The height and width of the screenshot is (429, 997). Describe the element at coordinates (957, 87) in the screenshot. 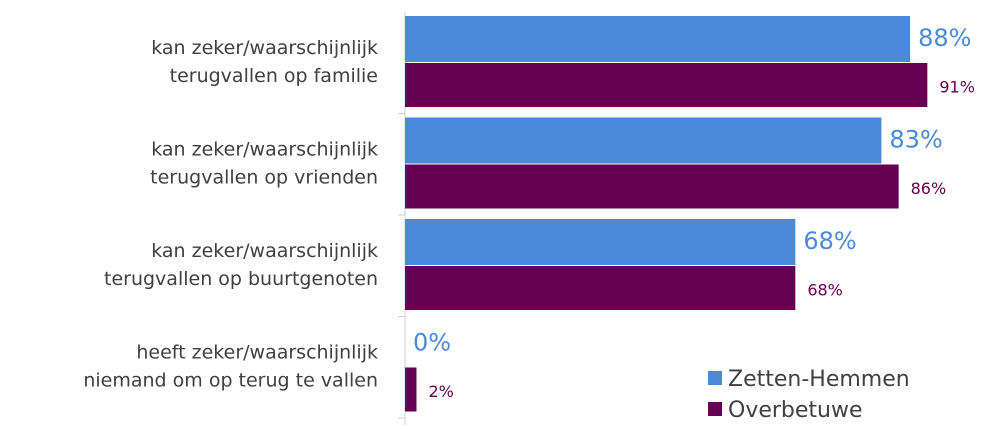

I see `value-label: 91%` at that location.